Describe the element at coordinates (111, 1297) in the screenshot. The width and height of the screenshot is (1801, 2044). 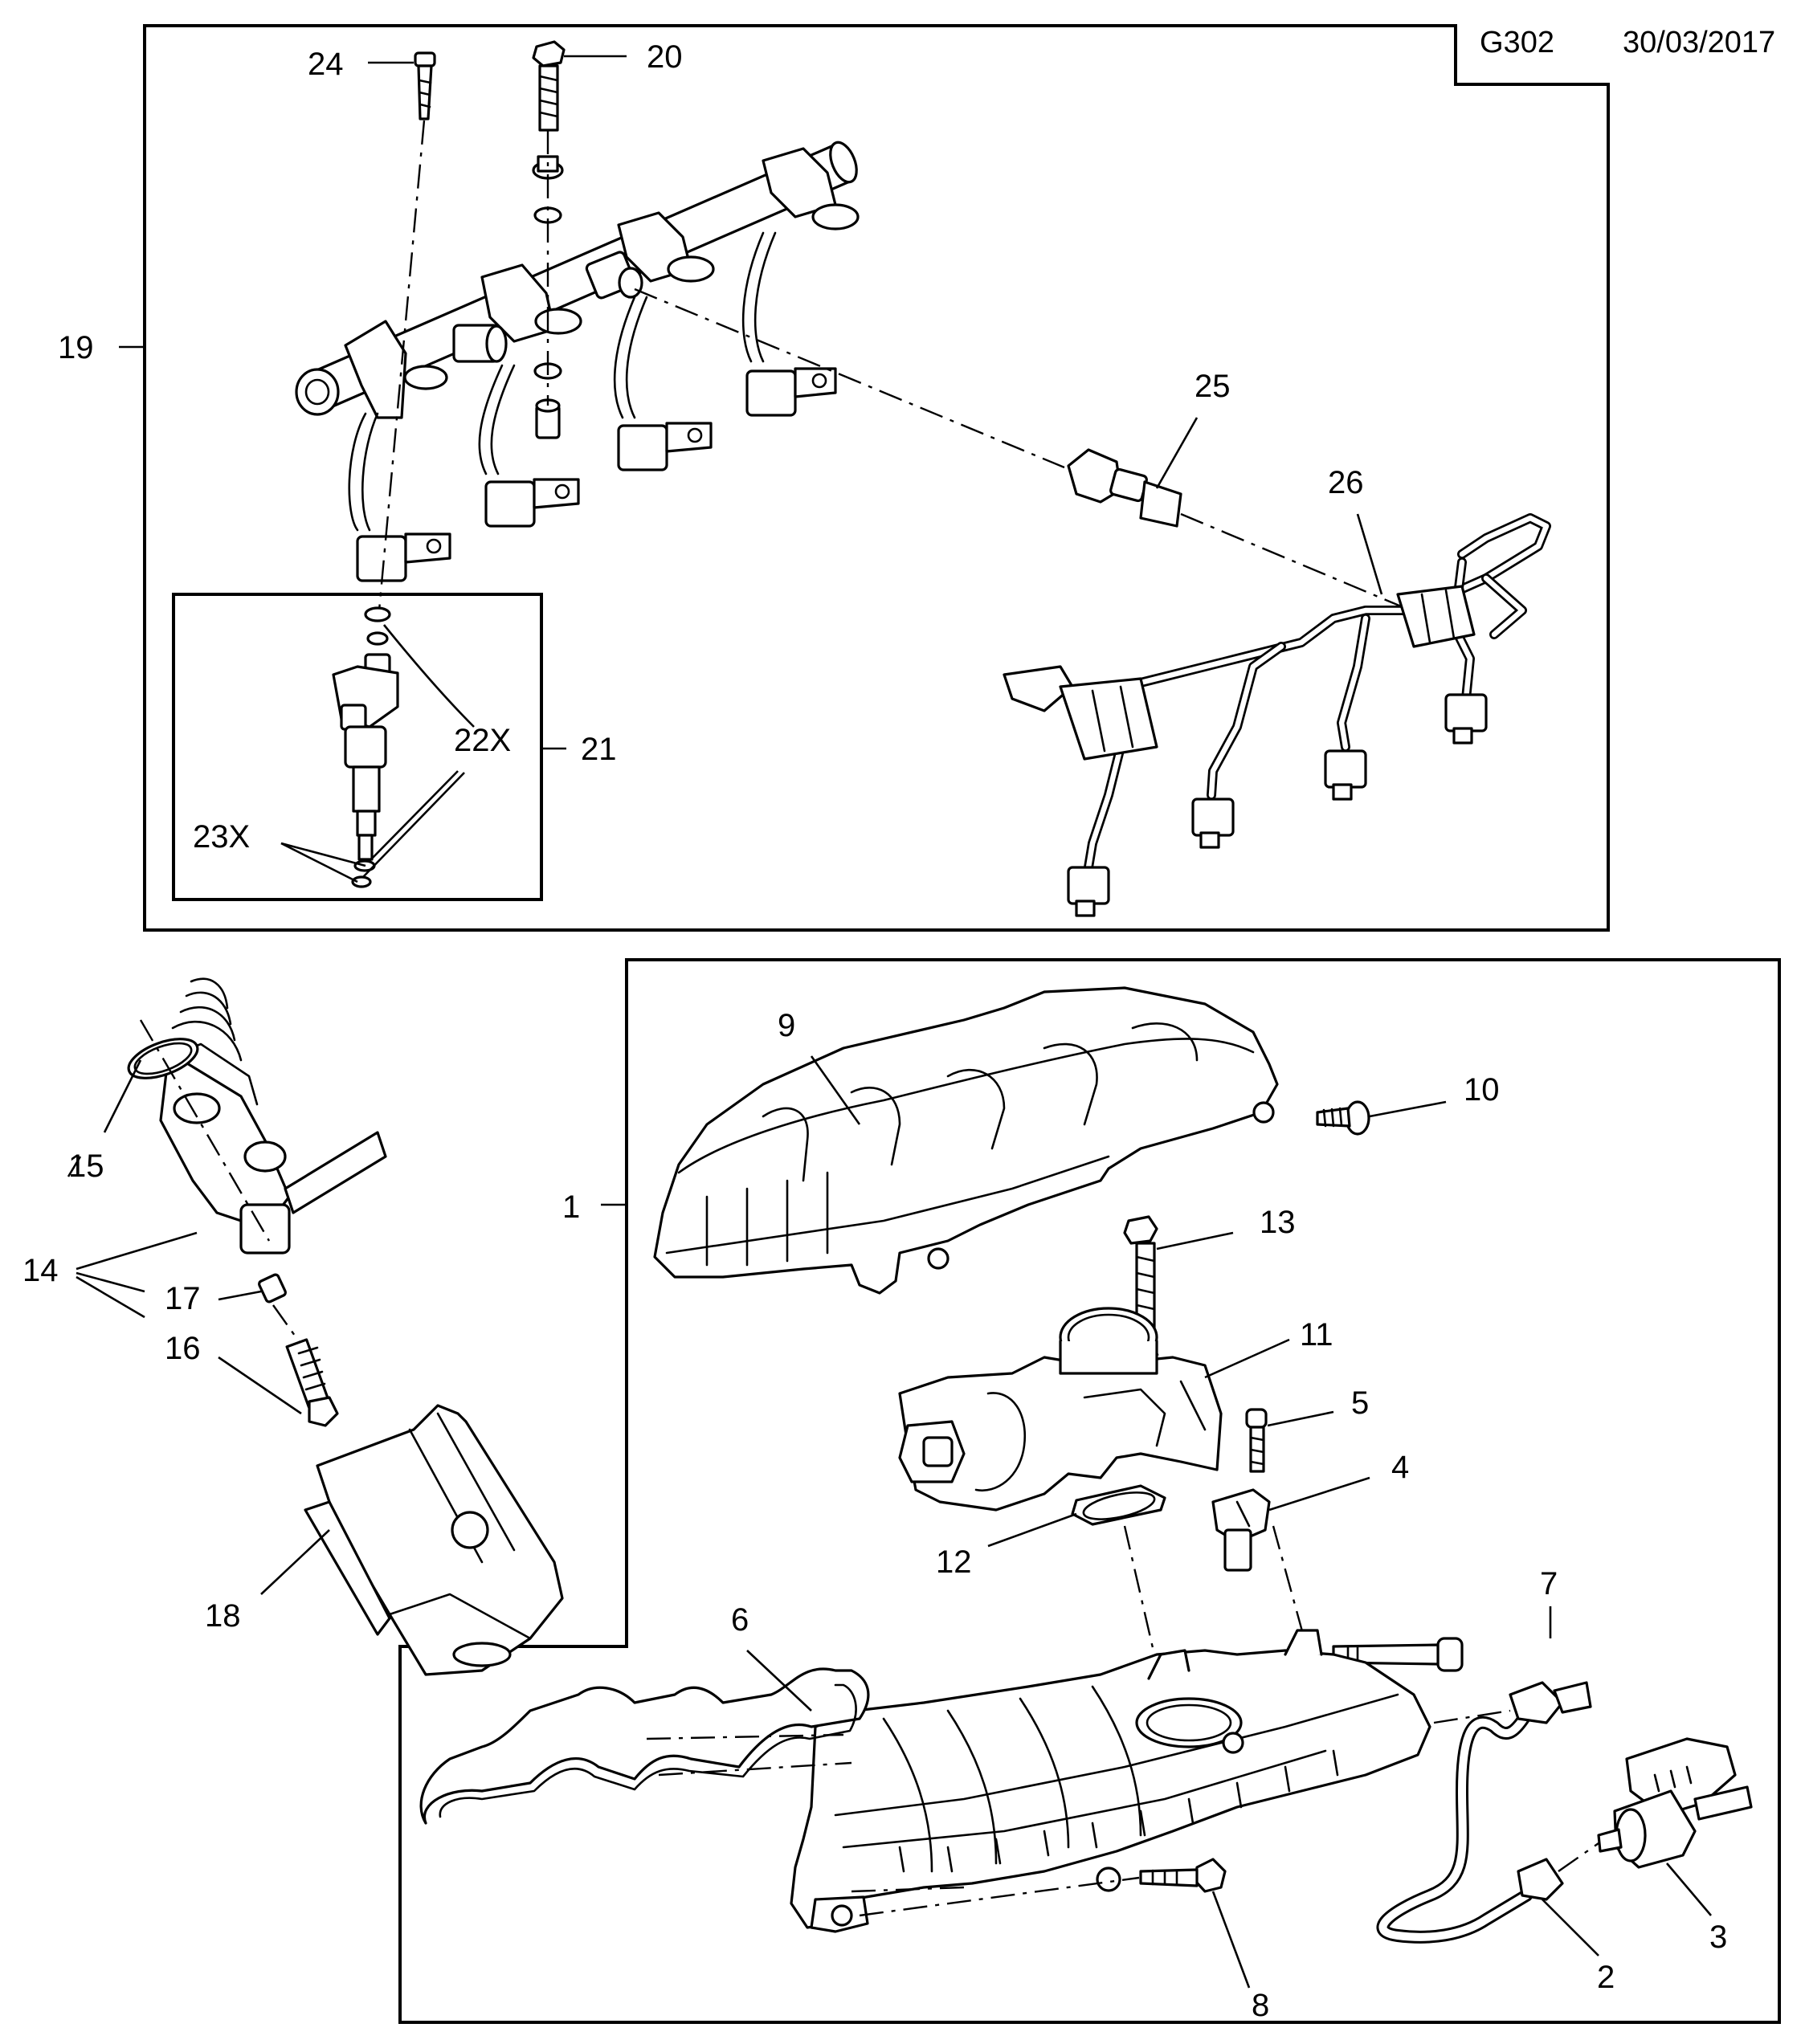
I see `leader-14d` at that location.